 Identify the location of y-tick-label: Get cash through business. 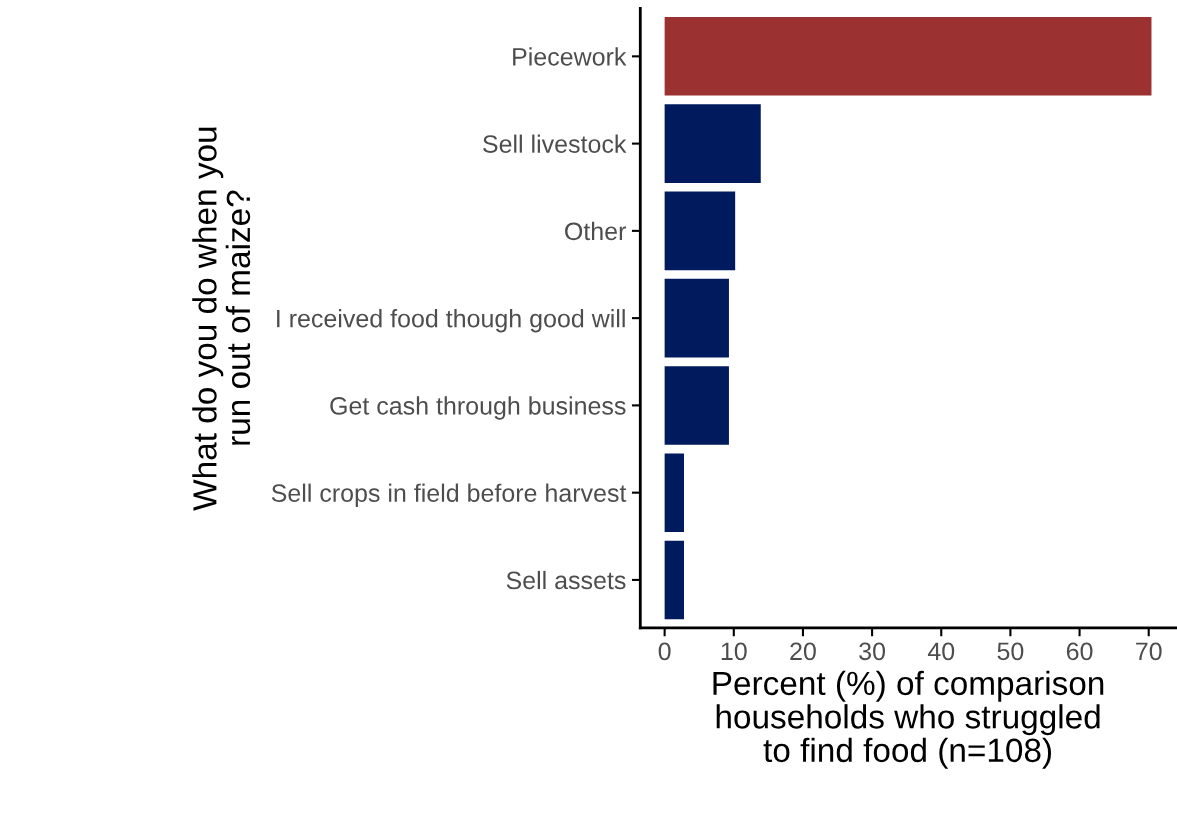
(478, 408).